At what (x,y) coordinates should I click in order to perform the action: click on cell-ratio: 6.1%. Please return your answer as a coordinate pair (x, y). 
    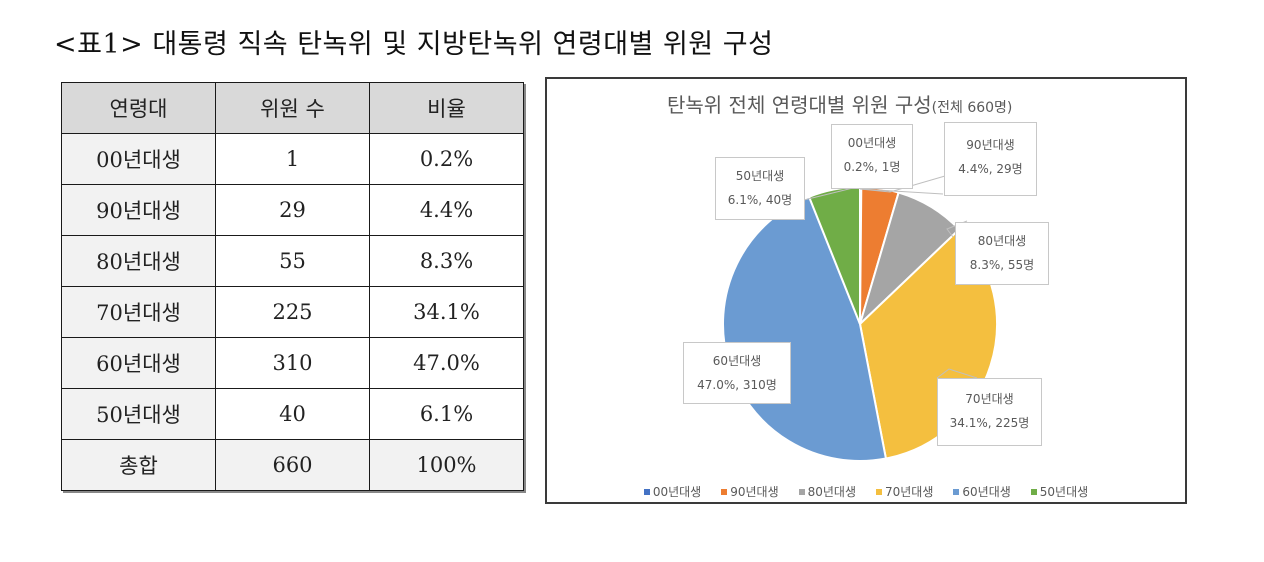
    Looking at the image, I should click on (446, 414).